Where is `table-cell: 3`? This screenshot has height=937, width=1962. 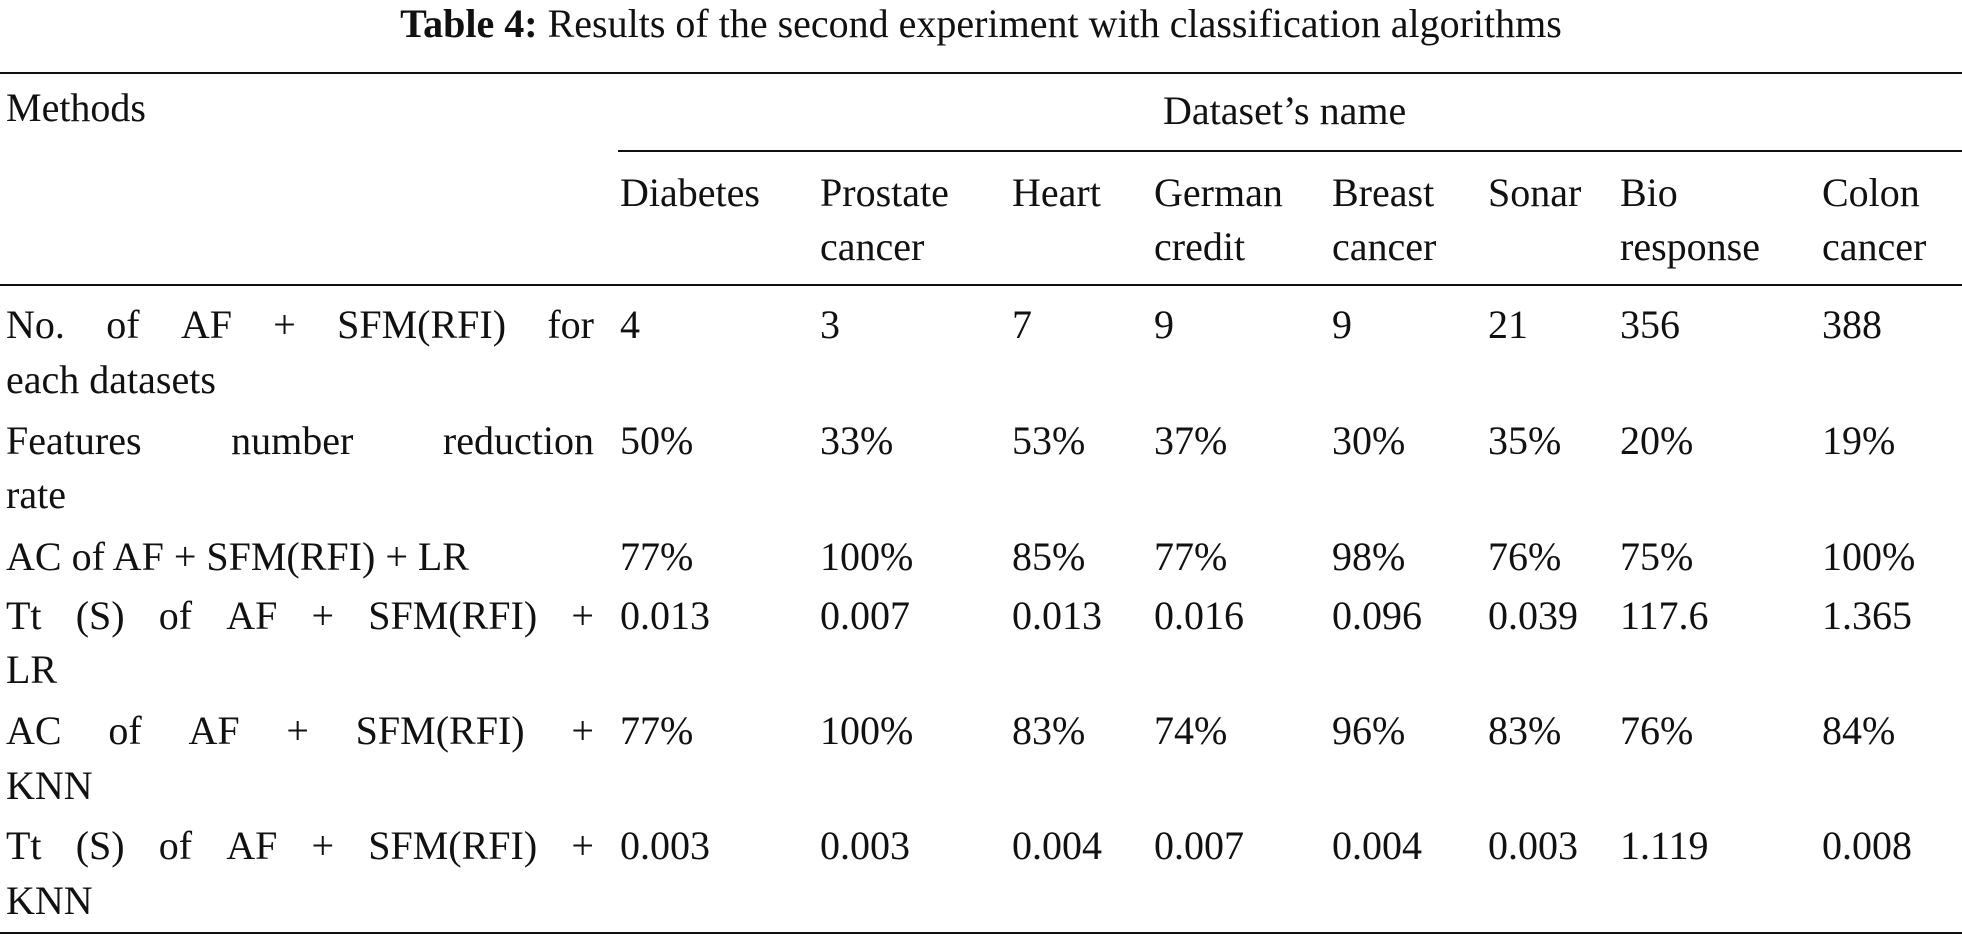
table-cell: 3 is located at coordinates (830, 324).